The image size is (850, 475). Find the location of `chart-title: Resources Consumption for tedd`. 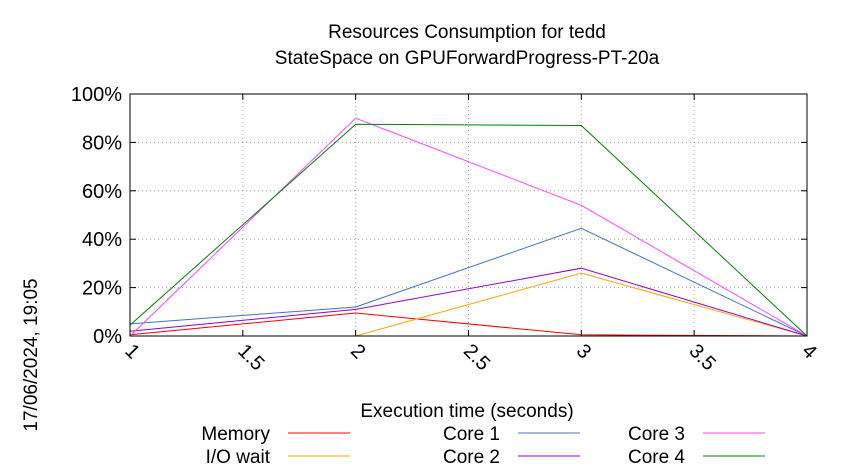

chart-title: Resources Consumption for tedd is located at coordinates (467, 32).